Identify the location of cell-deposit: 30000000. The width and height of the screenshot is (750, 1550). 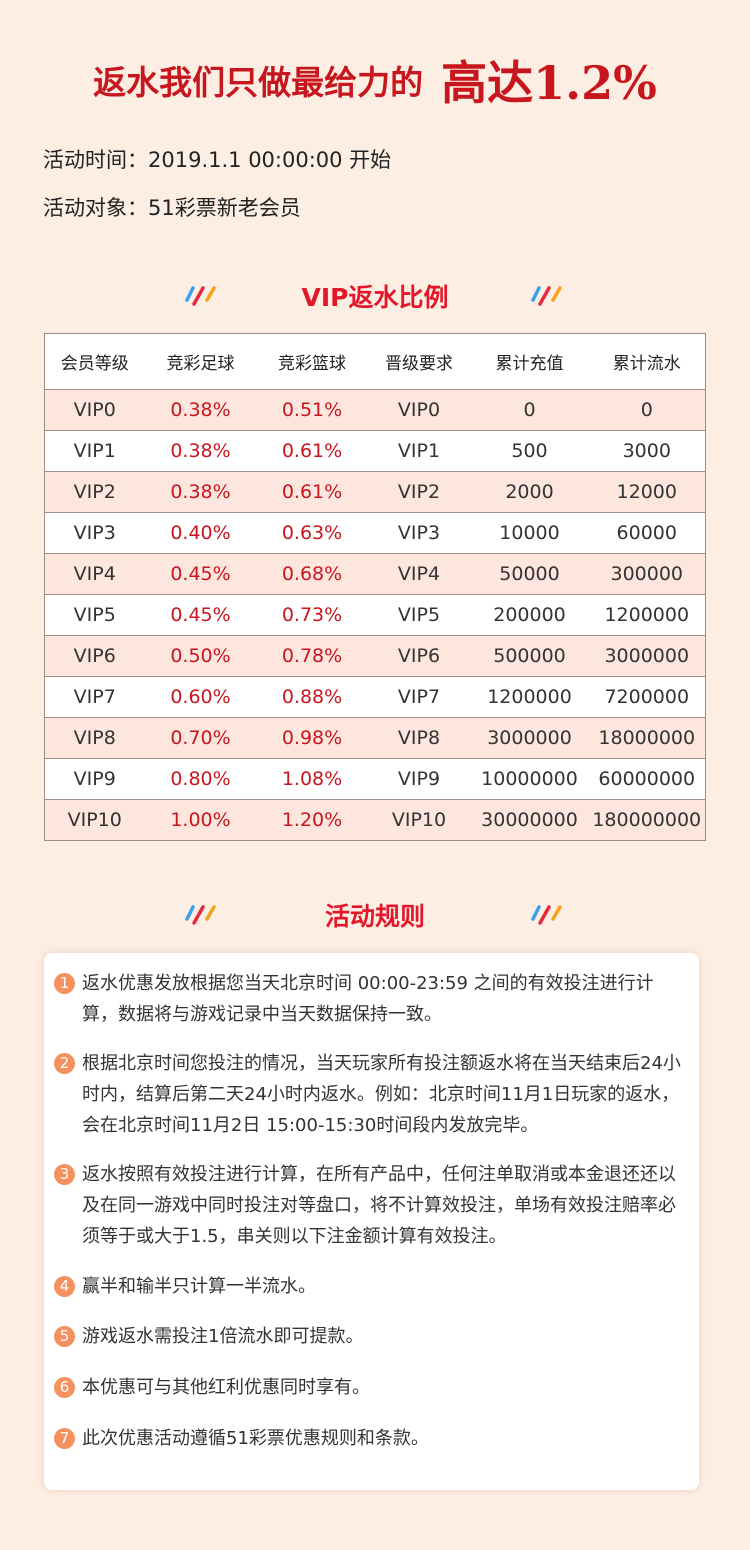
(529, 820).